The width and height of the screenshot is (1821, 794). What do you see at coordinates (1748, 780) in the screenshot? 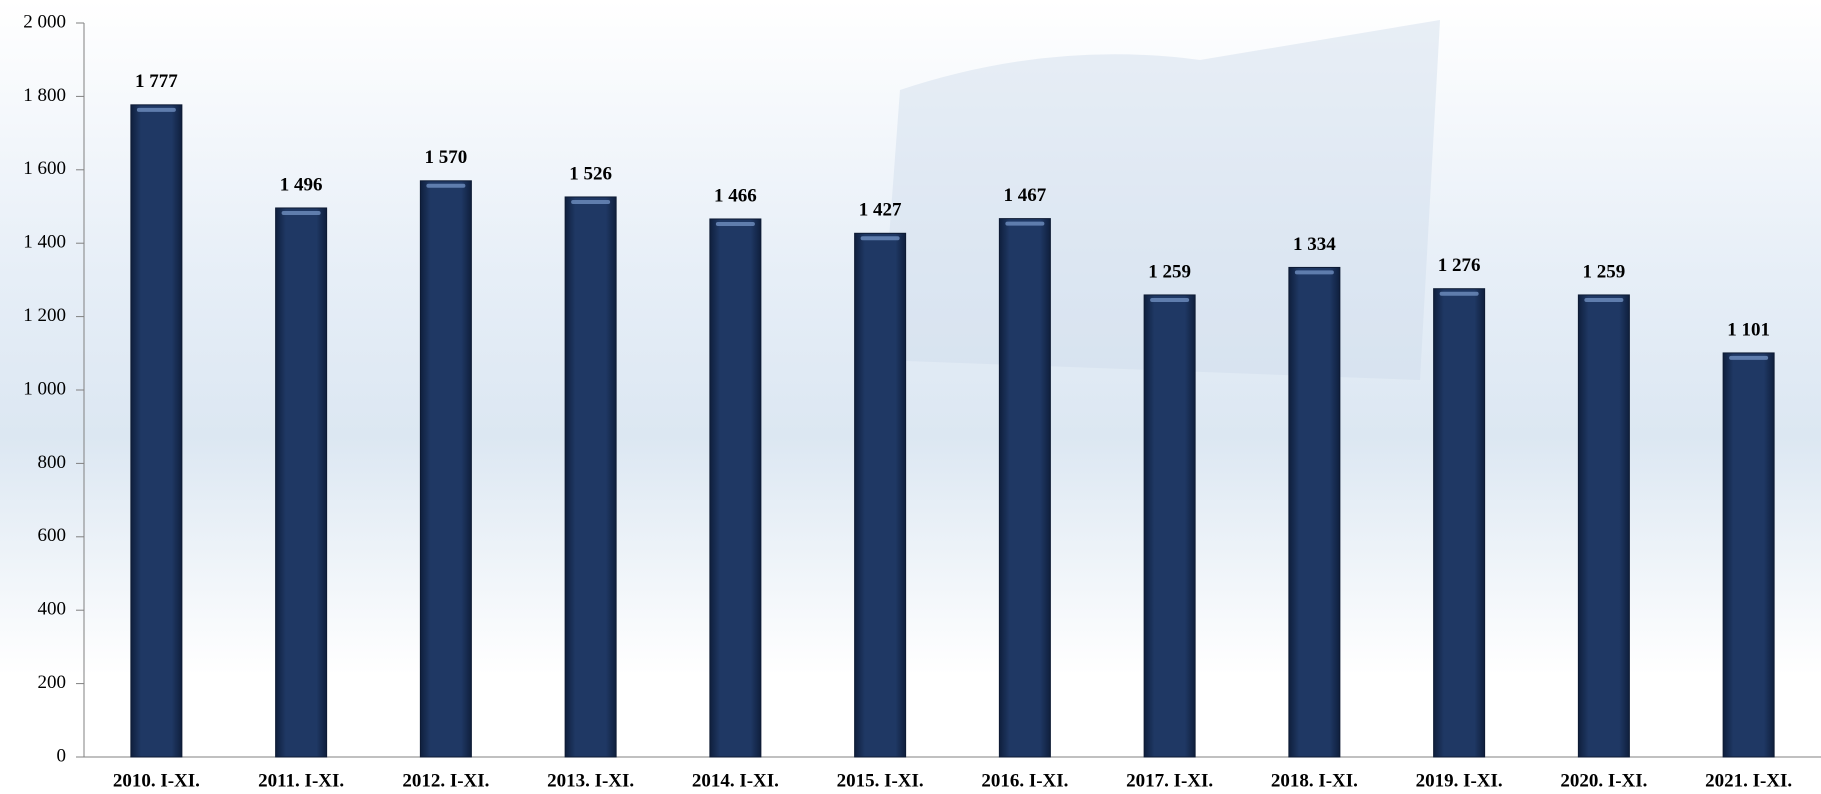
I see `x-tick-label: 2021. I-XI.` at bounding box center [1748, 780].